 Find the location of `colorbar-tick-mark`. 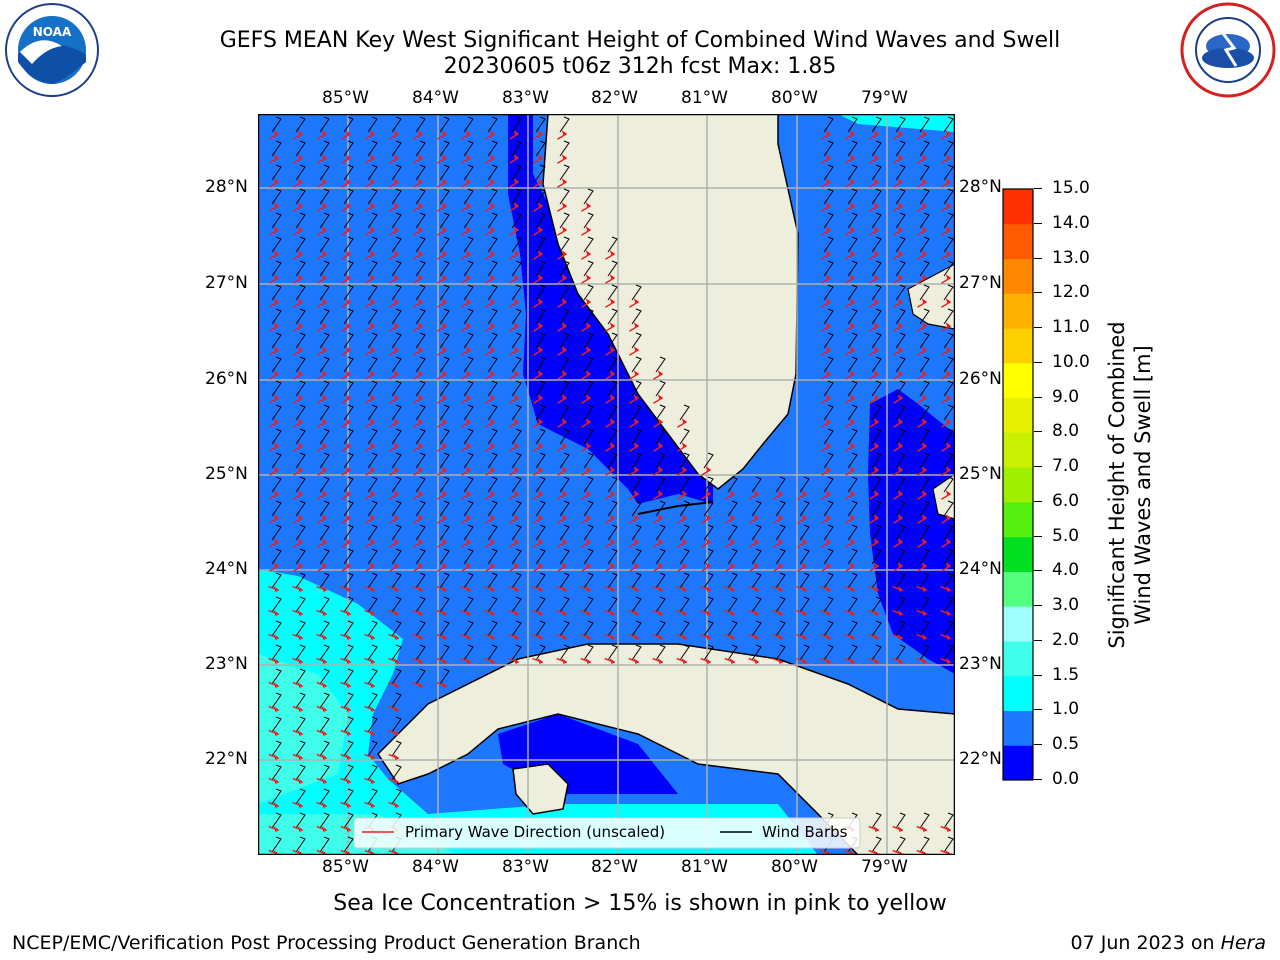

colorbar-tick-mark is located at coordinates (1038, 328).